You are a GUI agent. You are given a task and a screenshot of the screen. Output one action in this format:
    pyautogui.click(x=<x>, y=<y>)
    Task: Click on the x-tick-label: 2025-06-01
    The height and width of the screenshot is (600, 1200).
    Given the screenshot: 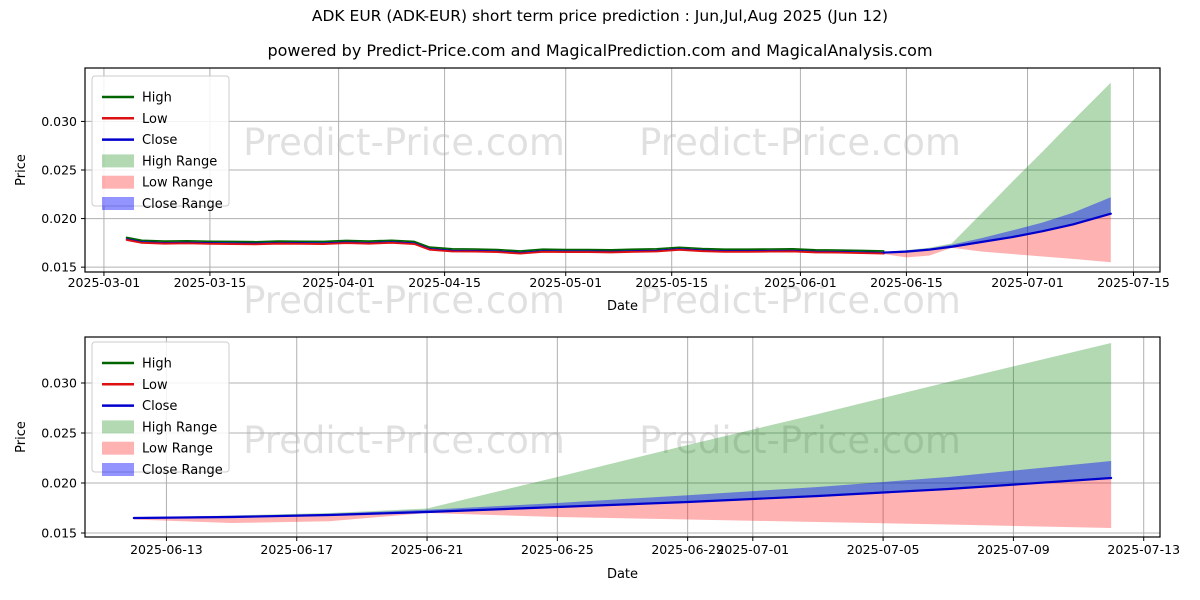 What is the action you would take?
    pyautogui.click(x=800, y=282)
    